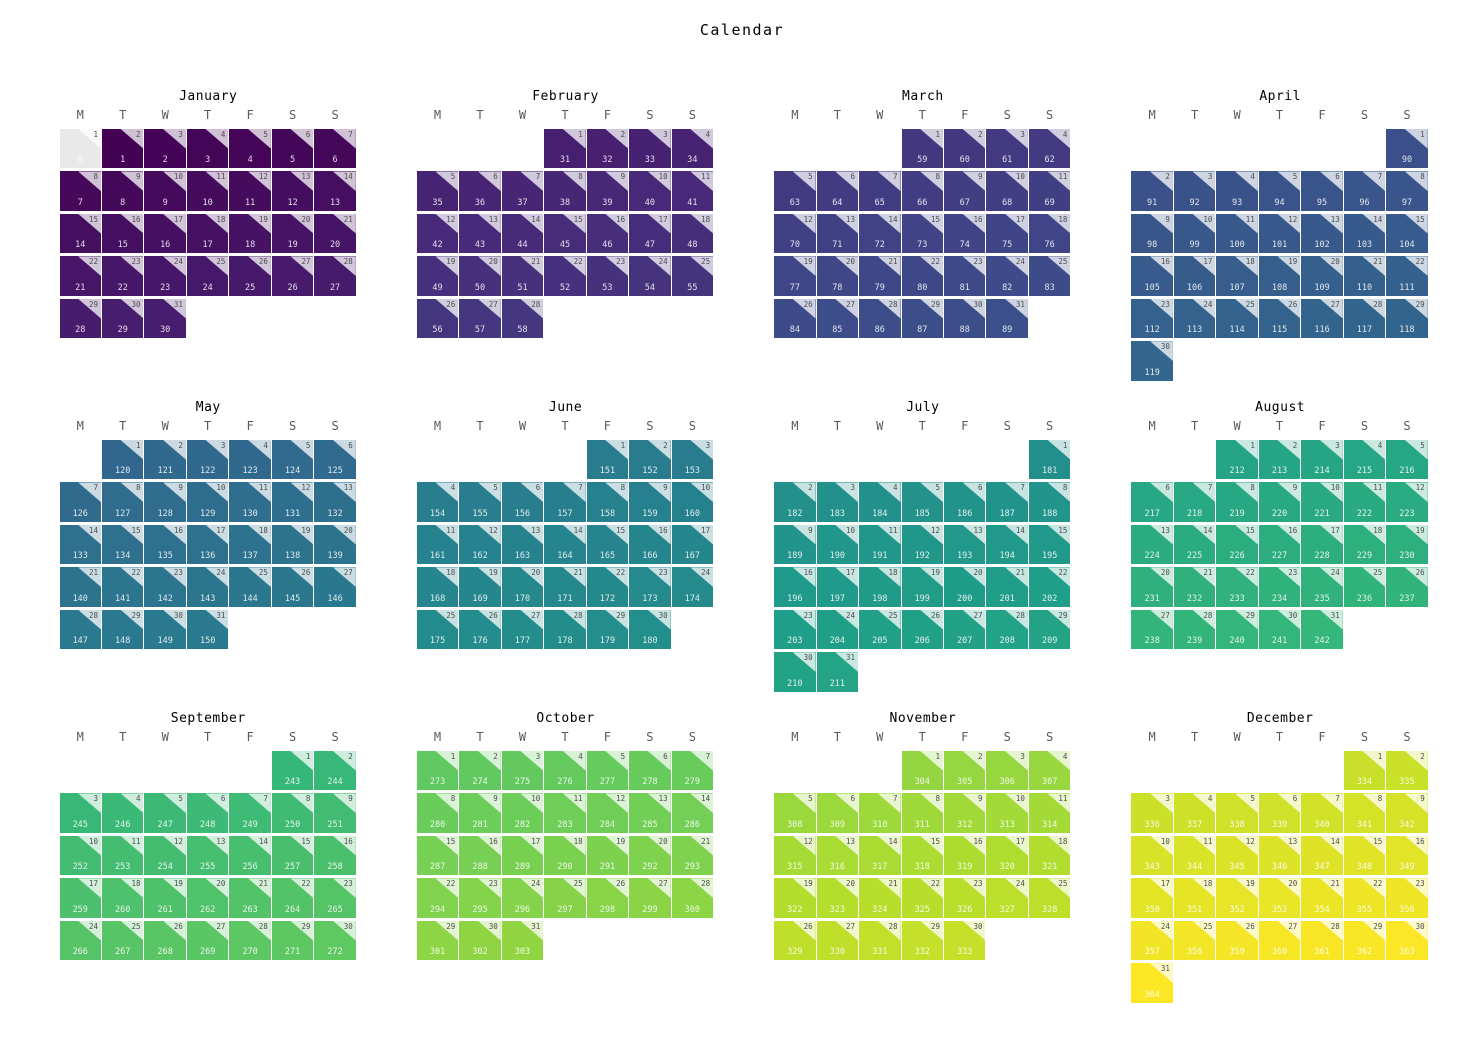  What do you see at coordinates (335, 855) in the screenshot?
I see `day-cell-september-16: 16 258` at bounding box center [335, 855].